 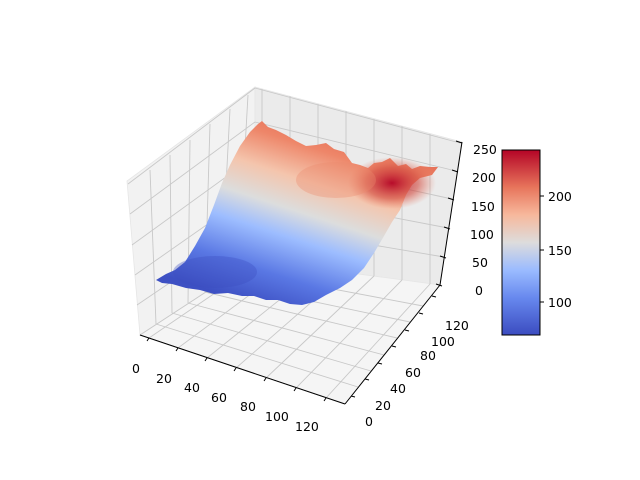 What do you see at coordinates (484, 177) in the screenshot?
I see `z-tick-label: 200` at bounding box center [484, 177].